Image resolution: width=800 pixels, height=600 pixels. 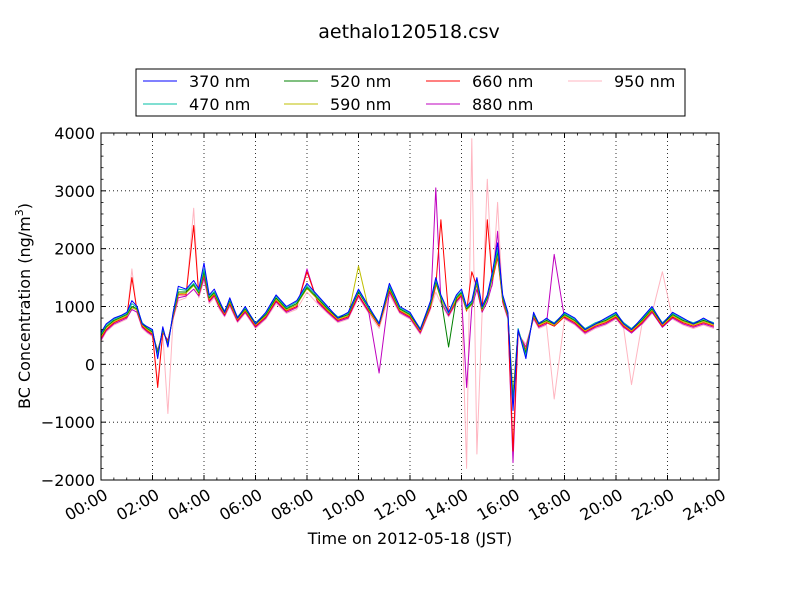 I want to click on legend-label: 880 nm, so click(x=502, y=104).